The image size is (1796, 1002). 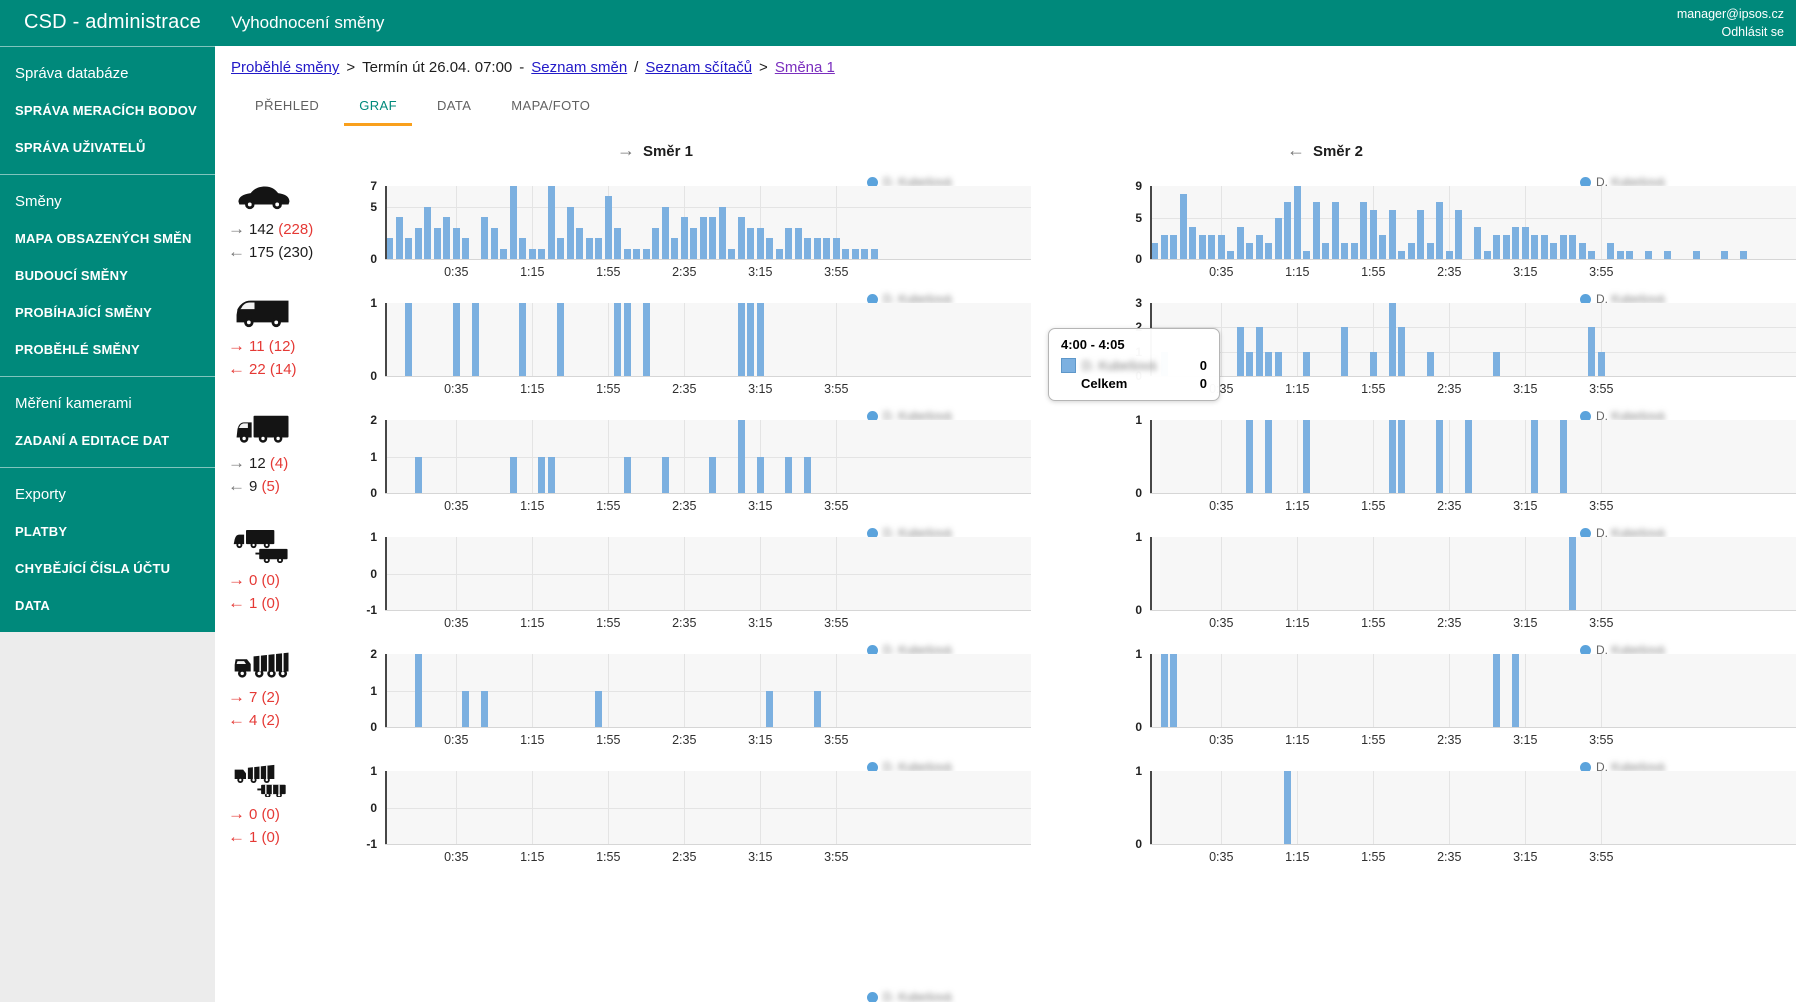 What do you see at coordinates (909, 416) in the screenshot?
I see `legend-box-truck-smer1: D. Kubešová` at bounding box center [909, 416].